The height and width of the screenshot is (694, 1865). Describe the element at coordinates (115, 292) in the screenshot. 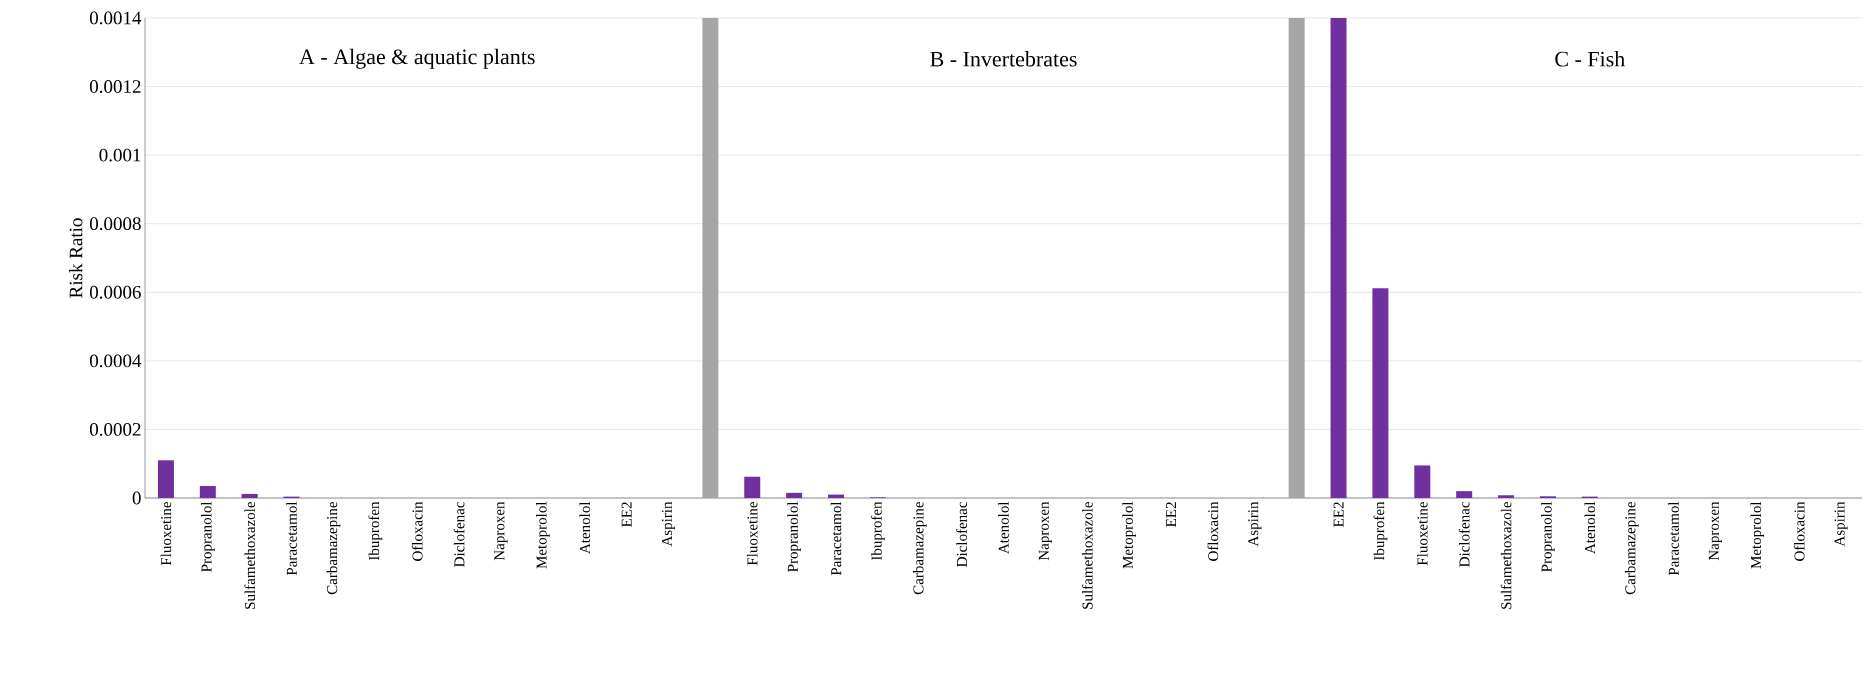

I see `y-tick-label: 0.0006` at that location.